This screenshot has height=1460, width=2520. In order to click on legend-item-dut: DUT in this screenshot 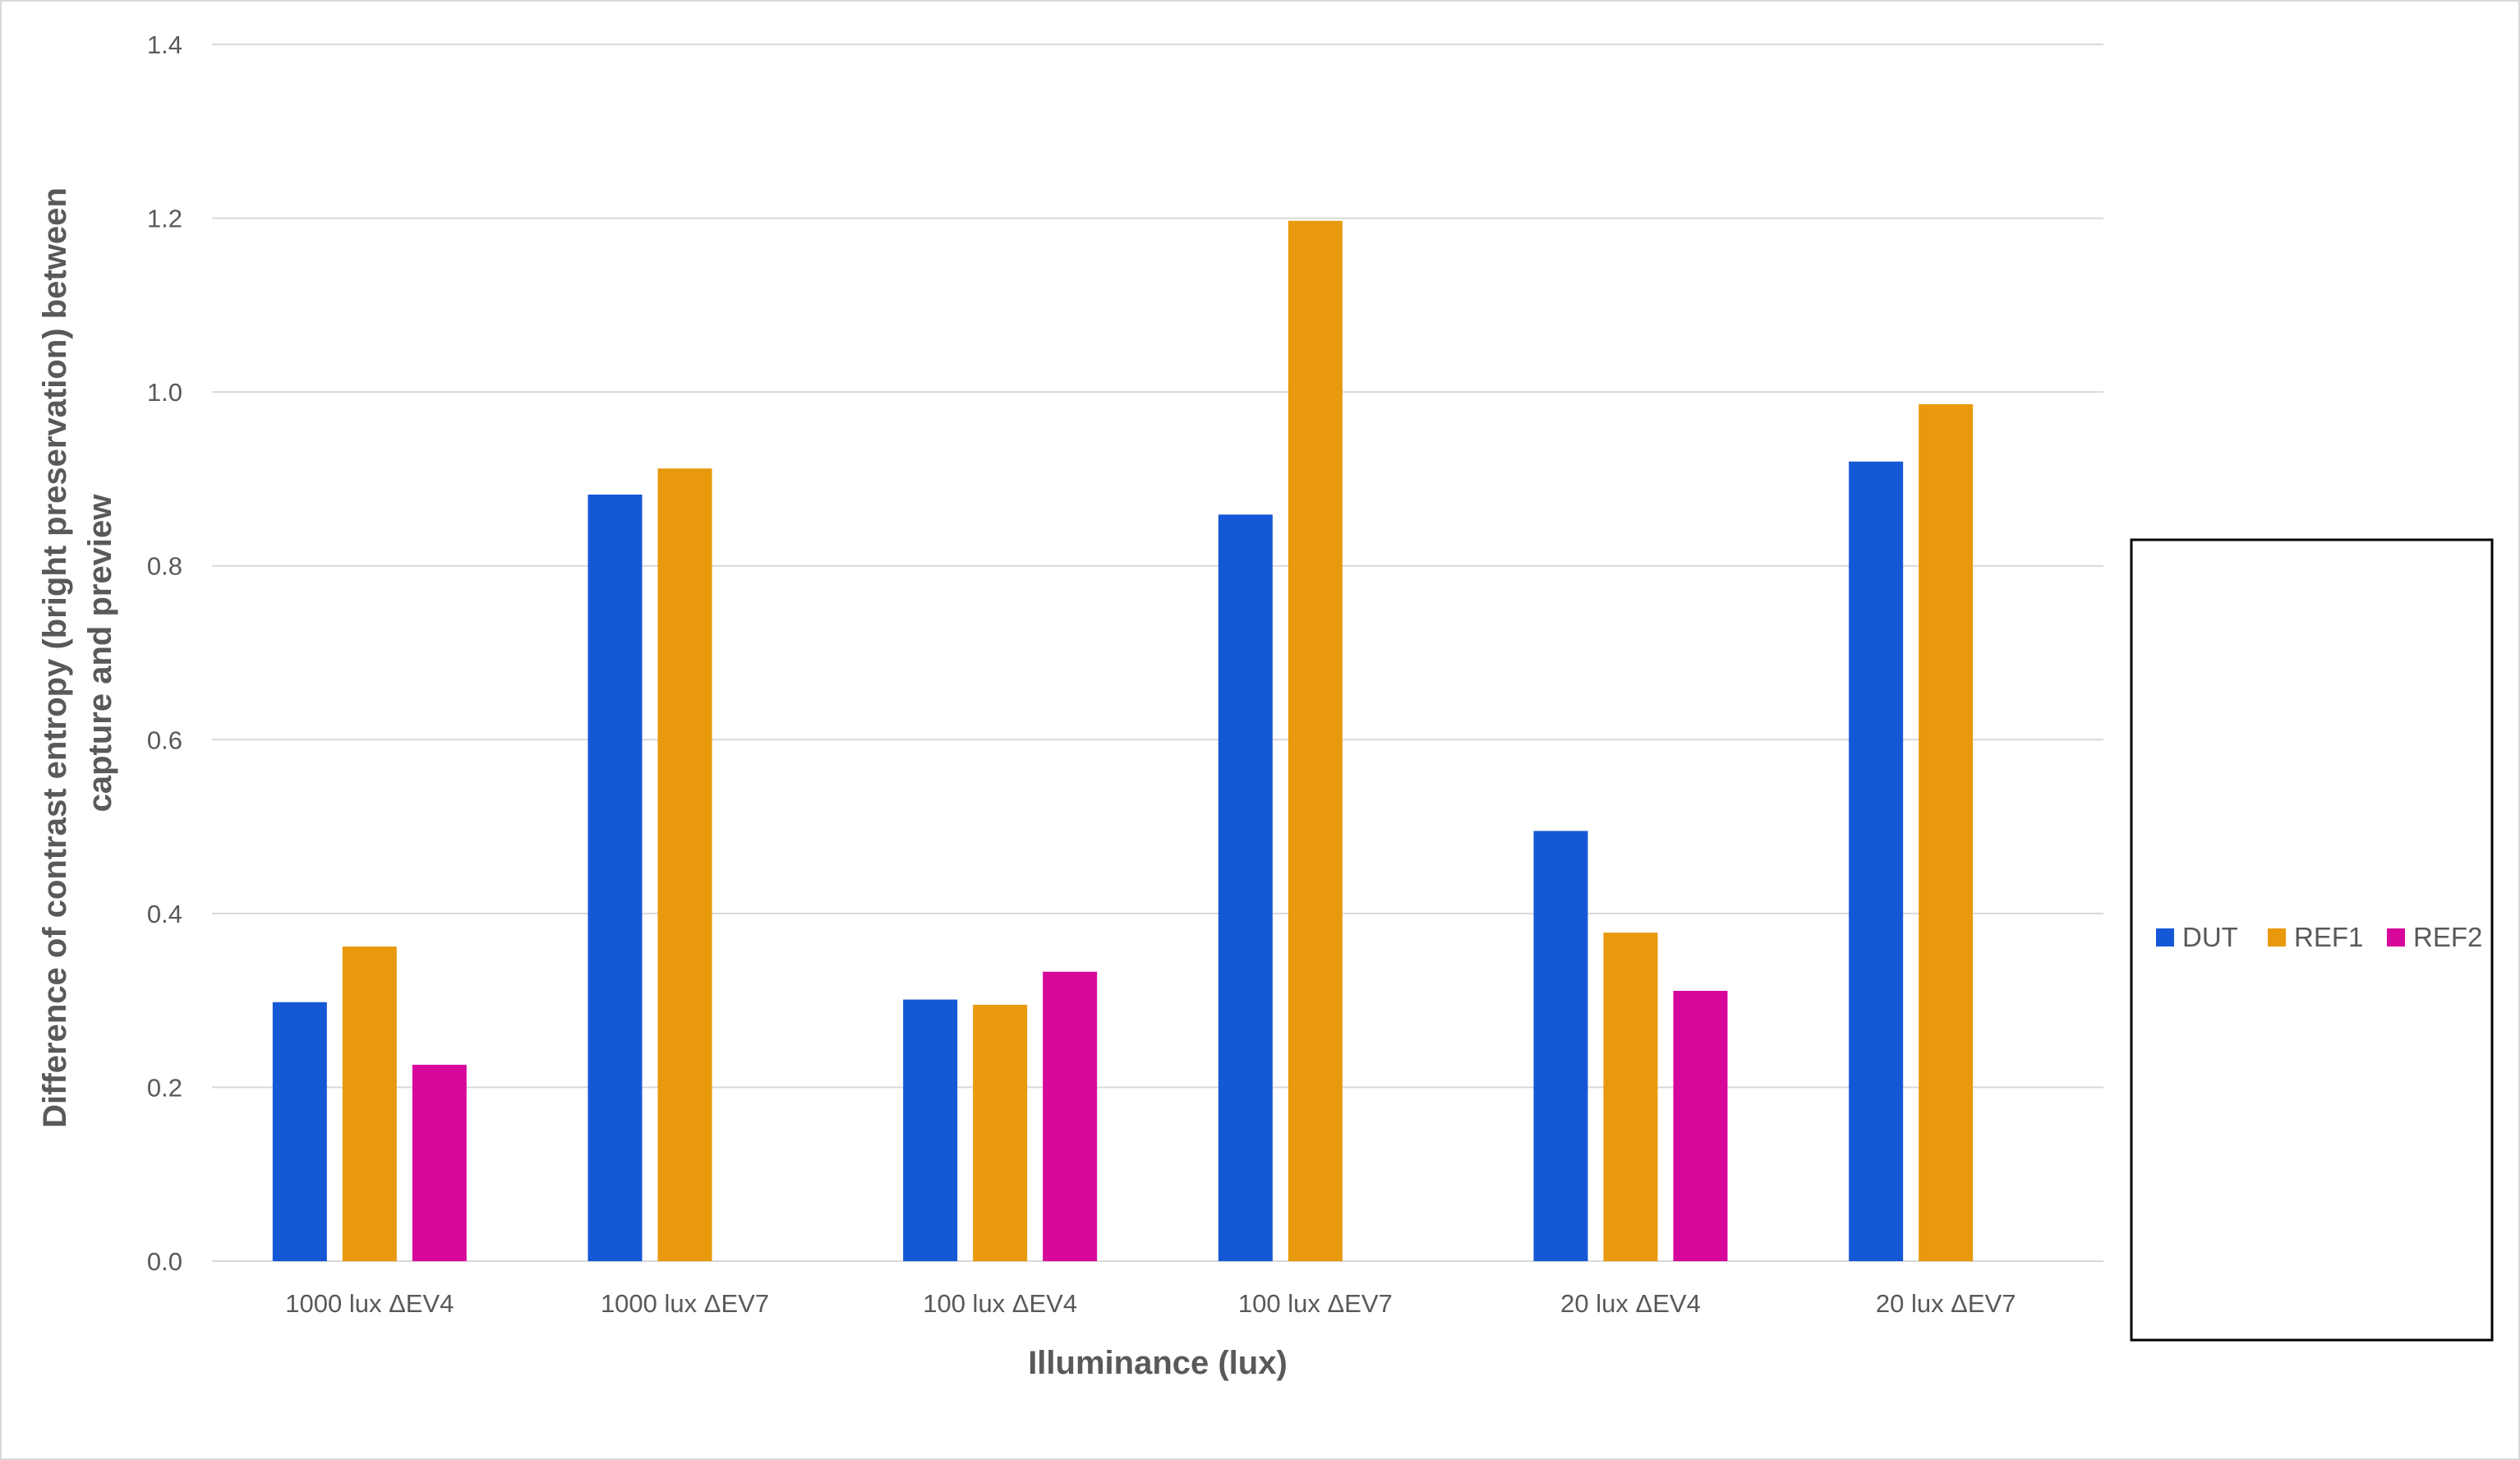, I will do `click(2197, 937)`.